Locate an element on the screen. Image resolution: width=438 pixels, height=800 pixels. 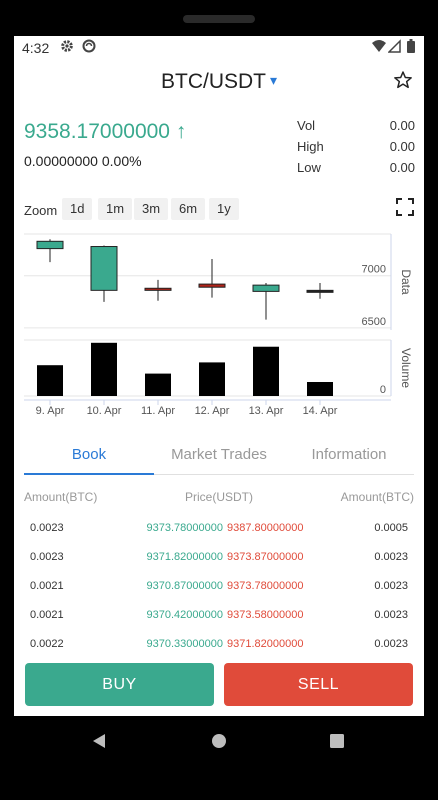
sync-icon is located at coordinates (89, 46).